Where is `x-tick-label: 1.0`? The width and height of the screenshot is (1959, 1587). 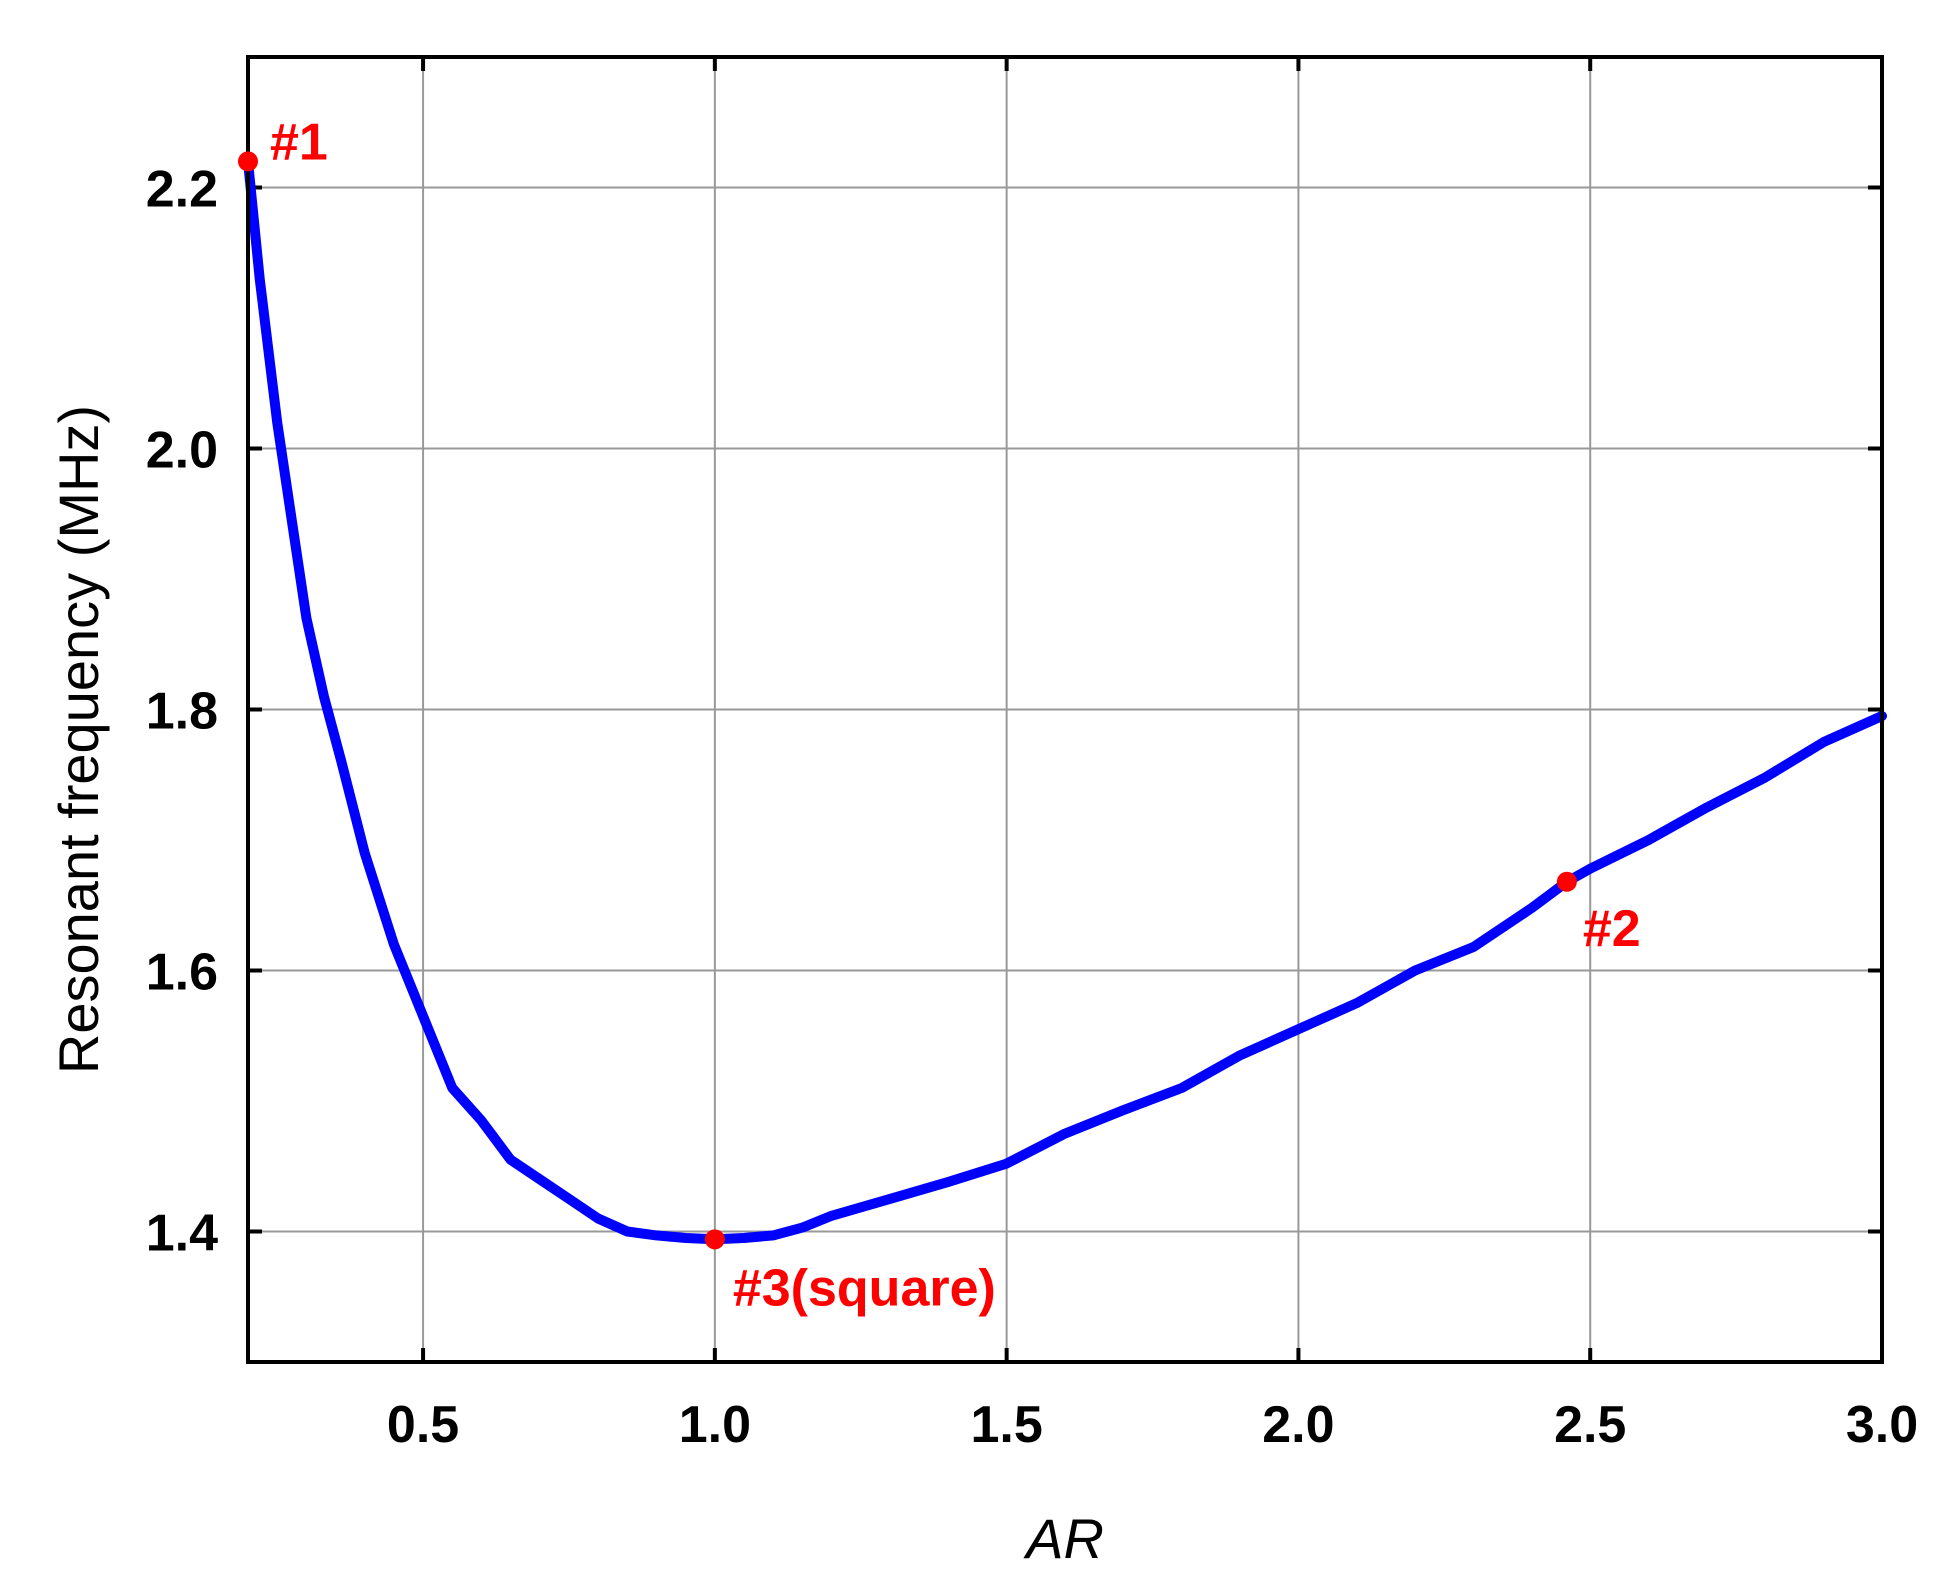
x-tick-label: 1.0 is located at coordinates (715, 1425).